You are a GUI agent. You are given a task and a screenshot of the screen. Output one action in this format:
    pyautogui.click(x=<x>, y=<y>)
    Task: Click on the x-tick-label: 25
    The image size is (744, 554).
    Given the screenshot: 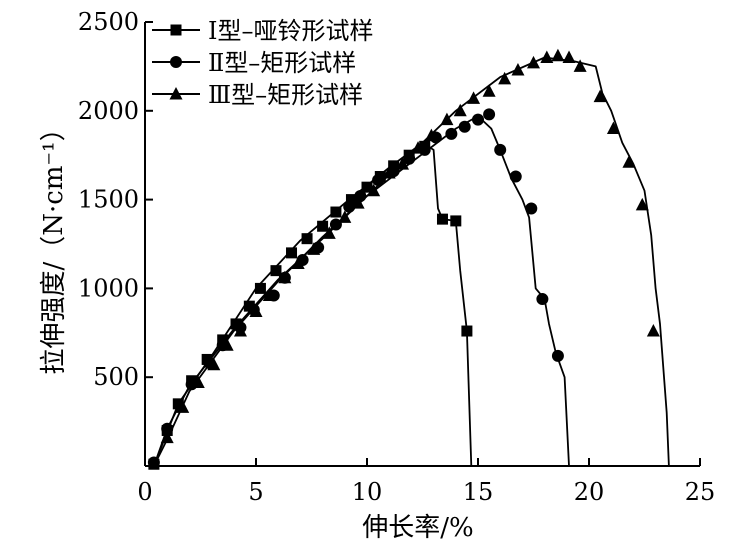 What is the action you would take?
    pyautogui.click(x=700, y=492)
    